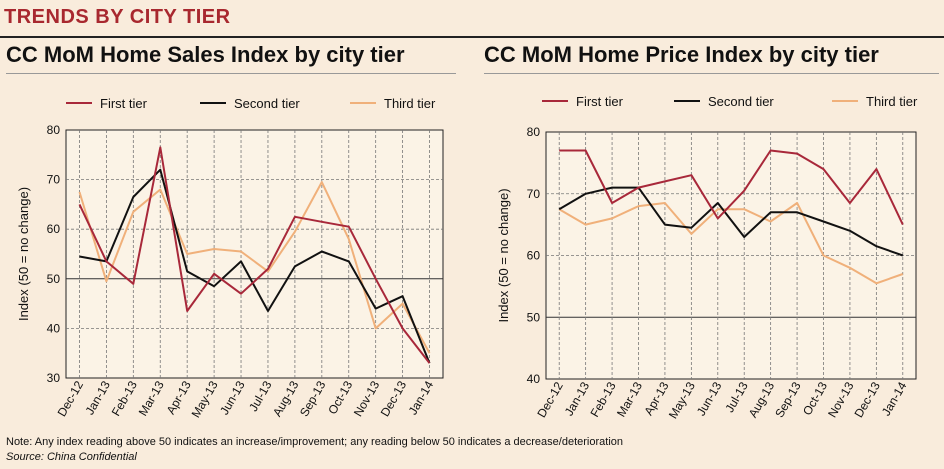 Image resolution: width=944 pixels, height=469 pixels. Describe the element at coordinates (731, 221) in the screenshot. I see `series-line-second-tier` at that location.